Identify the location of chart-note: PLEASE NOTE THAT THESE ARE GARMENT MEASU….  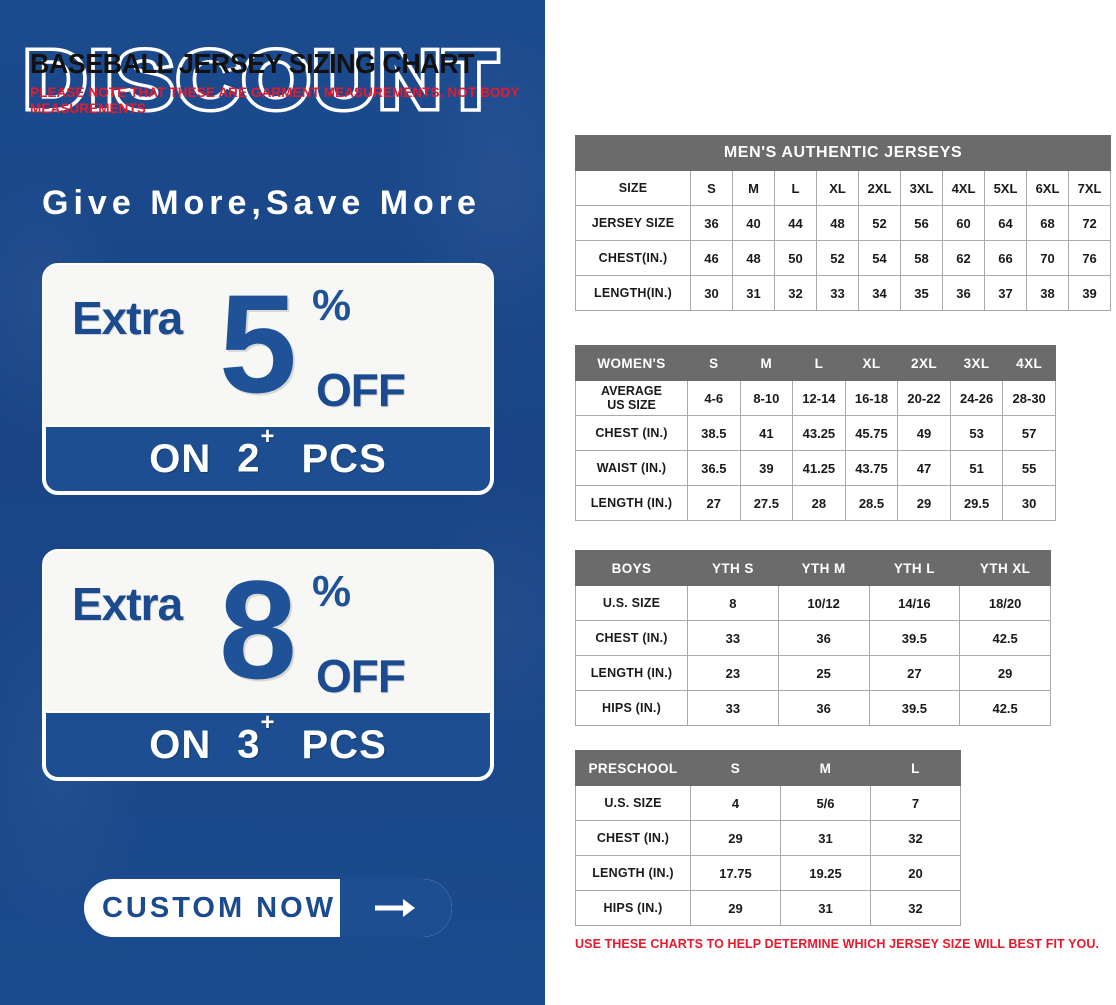
(275, 100).